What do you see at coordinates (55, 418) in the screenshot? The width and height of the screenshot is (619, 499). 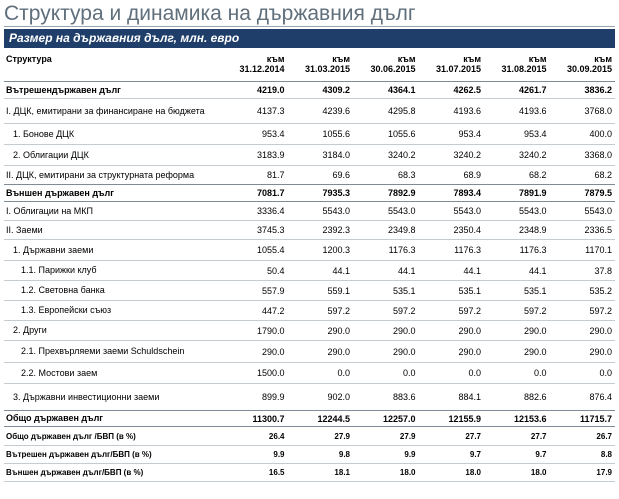 I see `row-label: Общо държавен дълг` at bounding box center [55, 418].